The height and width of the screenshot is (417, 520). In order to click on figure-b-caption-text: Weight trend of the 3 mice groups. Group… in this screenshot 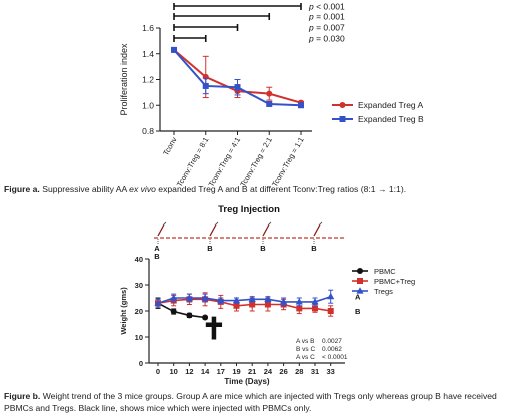, I will do `click(250, 402)`.